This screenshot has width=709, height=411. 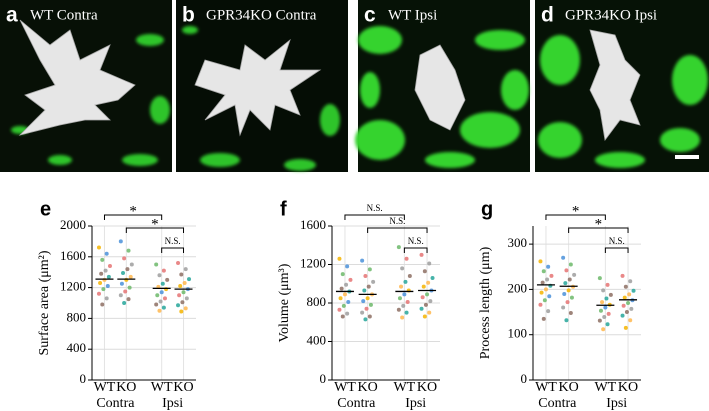 I want to click on panel-caption: WT Ipsi, so click(x=412, y=15).